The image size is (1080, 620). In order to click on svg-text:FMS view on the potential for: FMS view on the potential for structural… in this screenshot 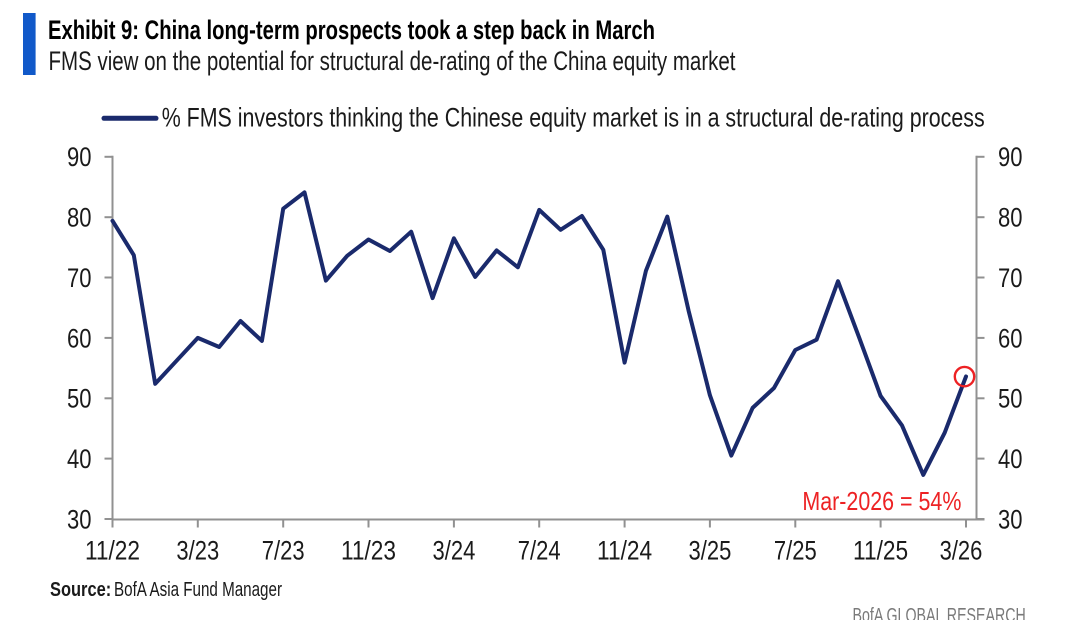, I will do `click(392, 61)`.